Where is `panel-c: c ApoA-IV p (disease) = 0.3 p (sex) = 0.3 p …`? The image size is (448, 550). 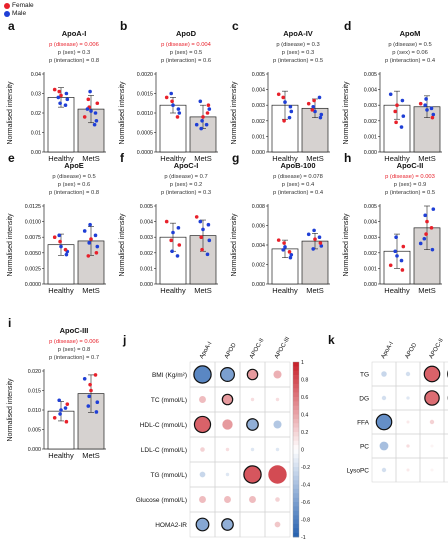 panel-c: c ApoA-IV p (disease) = 0.3 p (sex) = 0.3 p … is located at coordinates (280, 91).